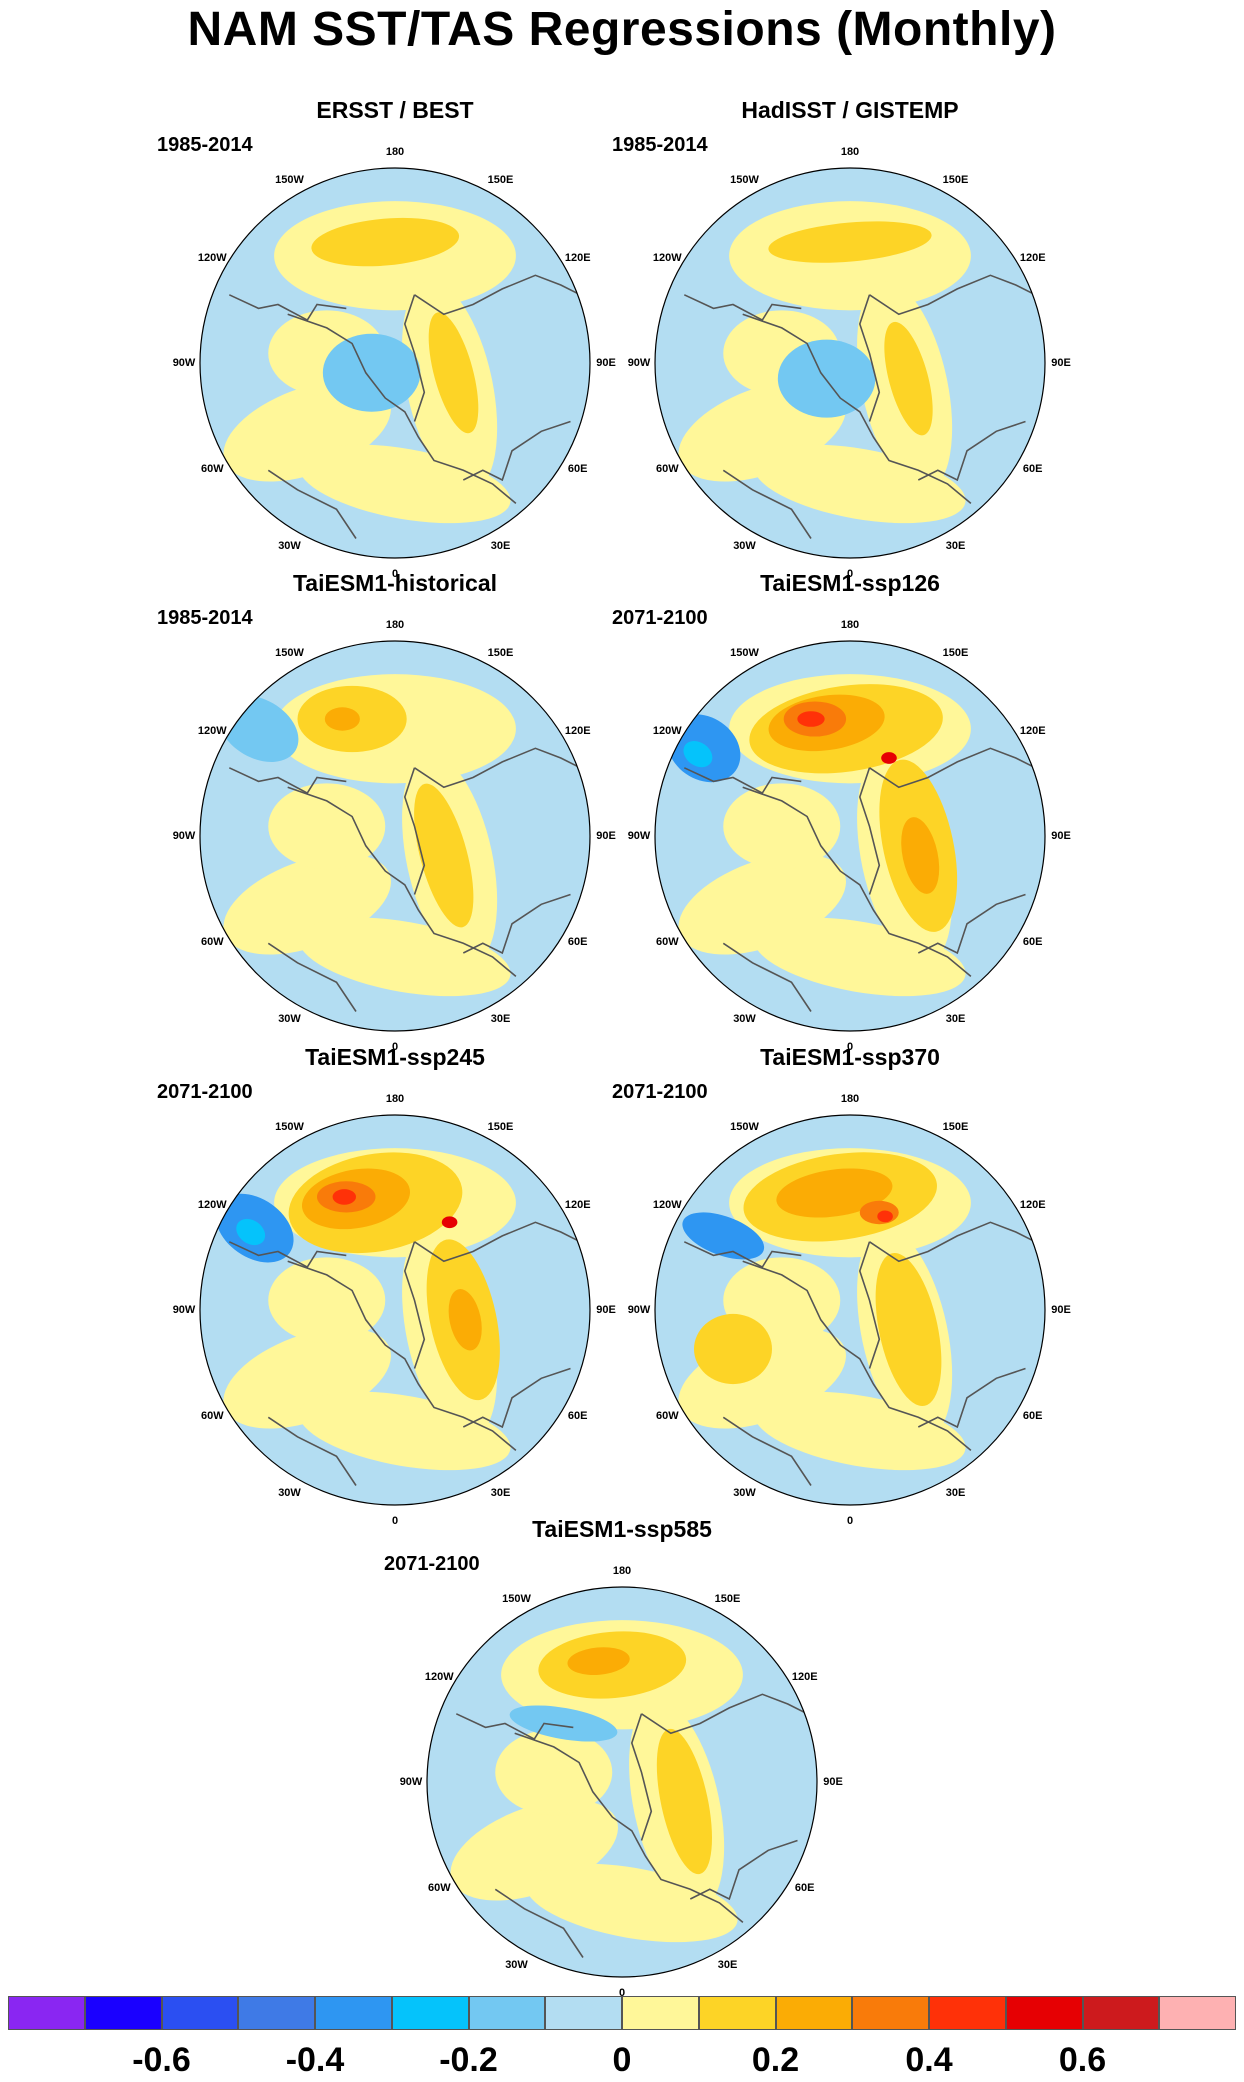 The height and width of the screenshot is (2082, 1244). Describe the element at coordinates (622, 2060) in the screenshot. I see `colorbar-tick-label: 0` at that location.